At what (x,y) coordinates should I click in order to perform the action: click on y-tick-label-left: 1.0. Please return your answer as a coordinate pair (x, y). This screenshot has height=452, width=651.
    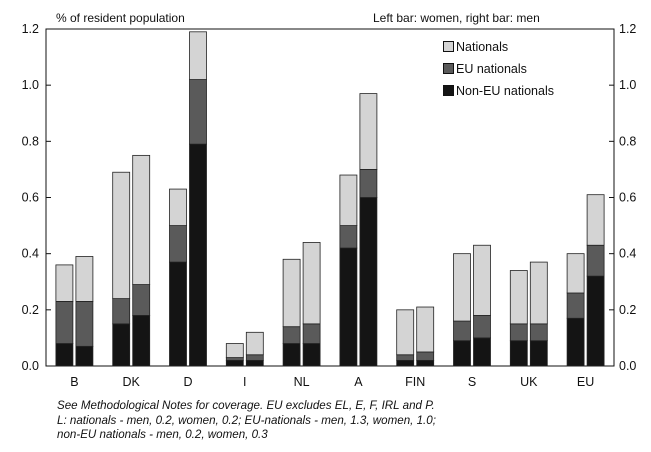
    Looking at the image, I should click on (30, 85).